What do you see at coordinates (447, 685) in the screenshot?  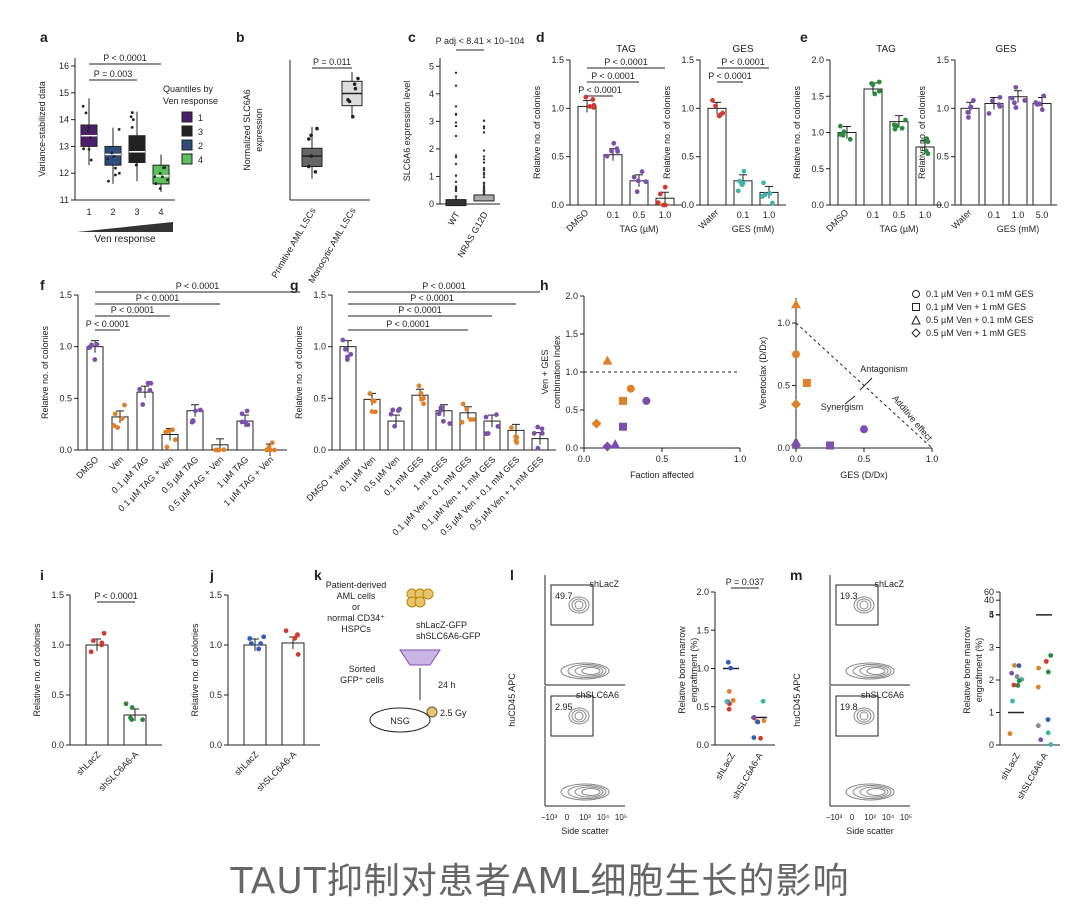 I see `schematic-text: 24 h` at bounding box center [447, 685].